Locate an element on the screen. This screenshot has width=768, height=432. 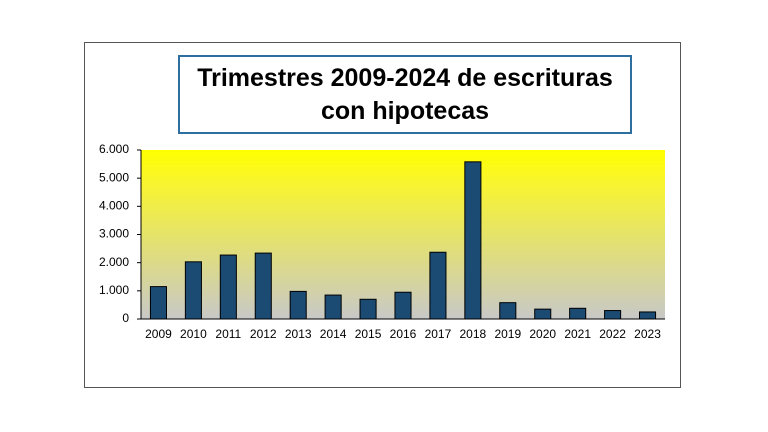
x-tick-label: 2018 is located at coordinates (473, 334).